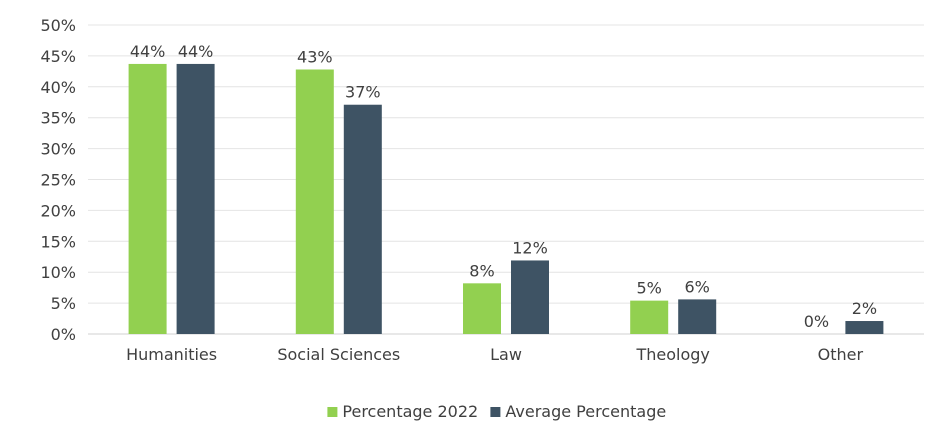  What do you see at coordinates (363, 92) in the screenshot?
I see `data-label: 37%` at bounding box center [363, 92].